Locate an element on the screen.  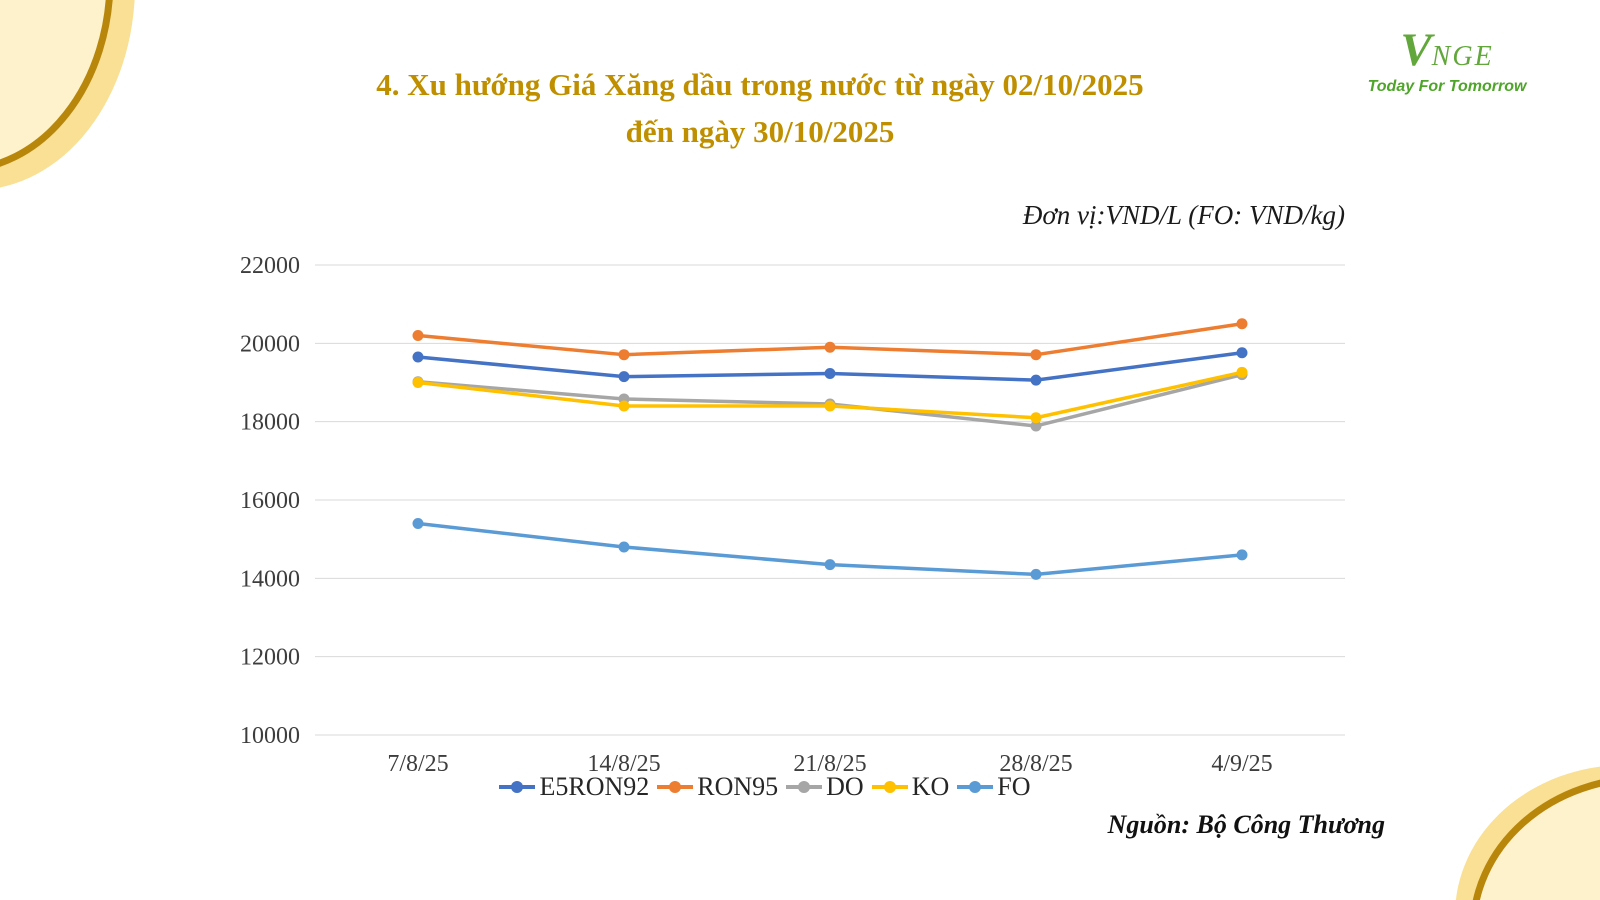
vnge-logo-letters: NGE is located at coordinates (1462, 56).